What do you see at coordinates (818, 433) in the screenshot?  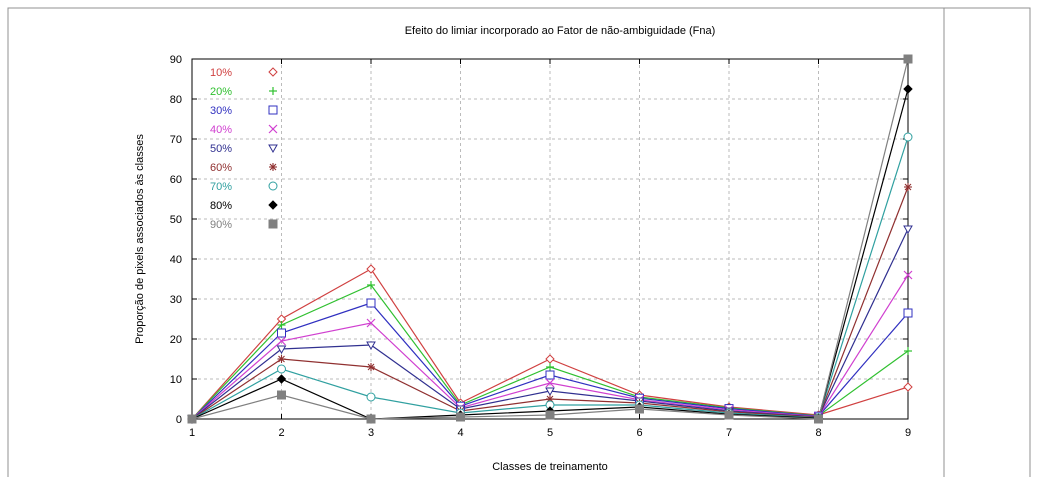 I see `x-tick-label: 8` at bounding box center [818, 433].